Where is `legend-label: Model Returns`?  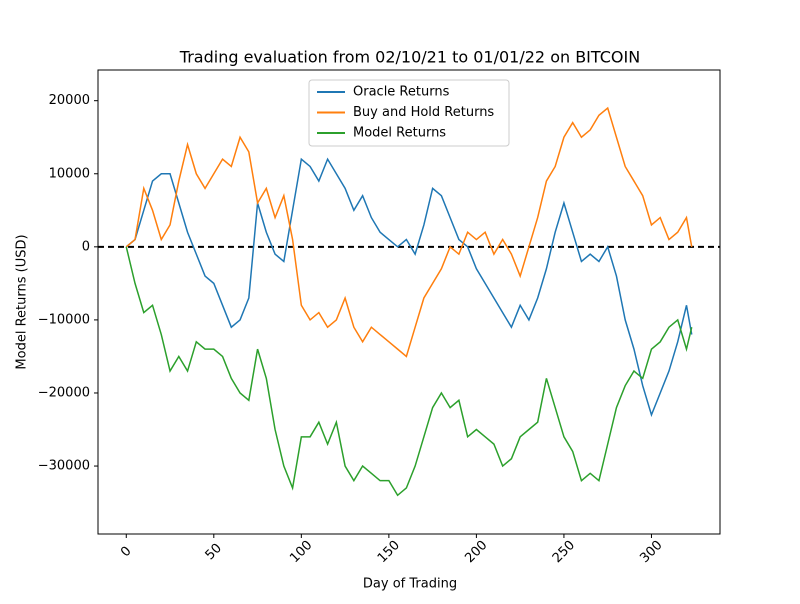
legend-label: Model Returns is located at coordinates (399, 133).